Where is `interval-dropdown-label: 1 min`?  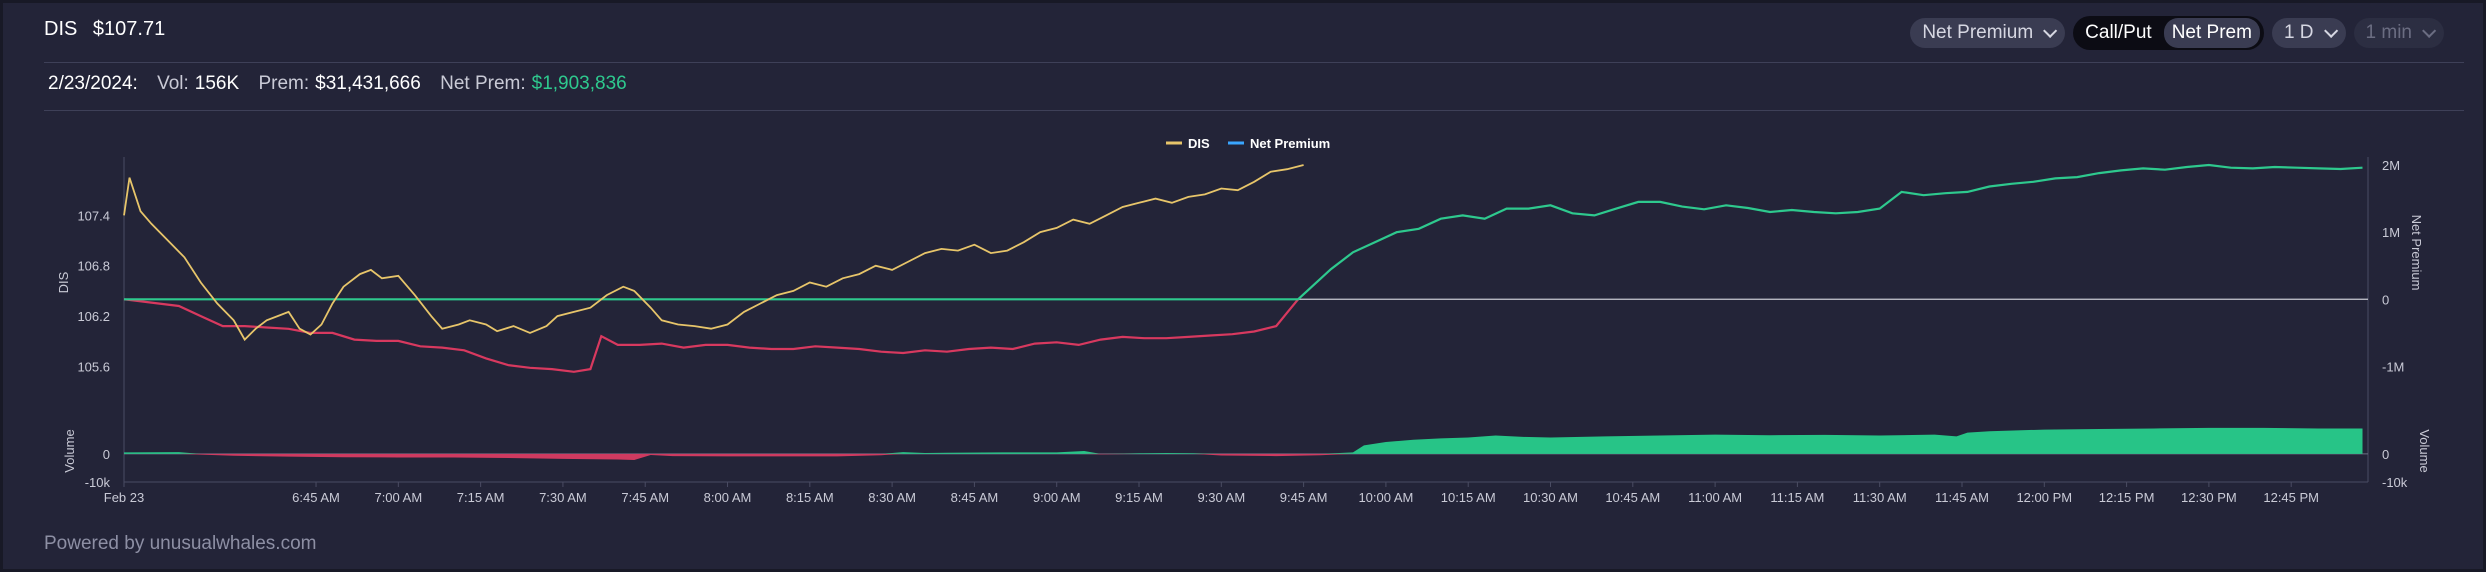 interval-dropdown-label: 1 min is located at coordinates (2388, 32).